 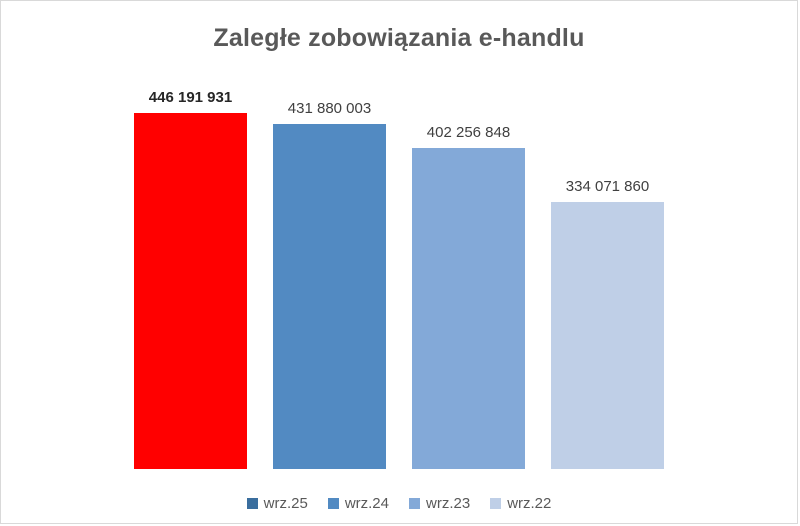 What do you see at coordinates (329, 108) in the screenshot?
I see `bar-value-label-1: 431 880 003` at bounding box center [329, 108].